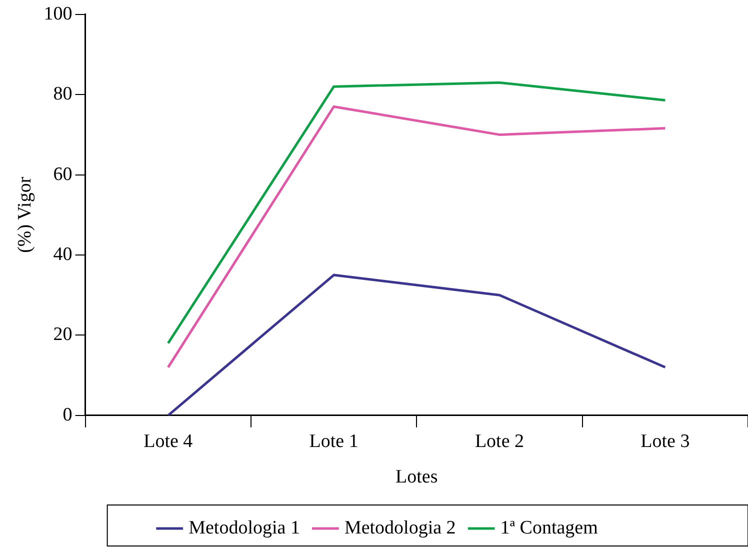 Image resolution: width=748 pixels, height=548 pixels. I want to click on legend-label: 1ª Contagem, so click(549, 527).